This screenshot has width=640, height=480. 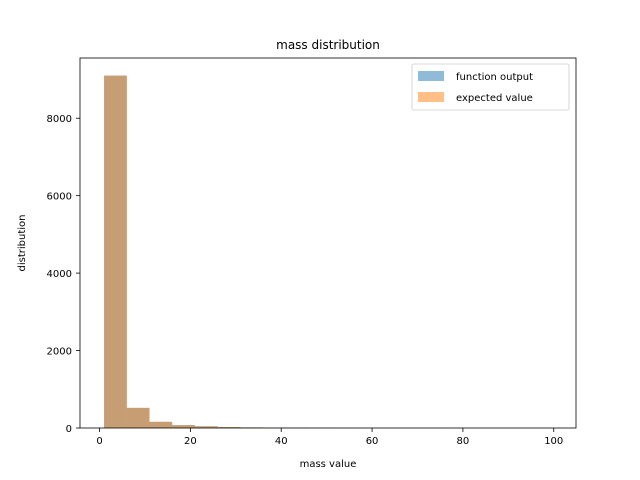 What do you see at coordinates (431, 97) in the screenshot?
I see `legend-swatch-expected-value` at bounding box center [431, 97].